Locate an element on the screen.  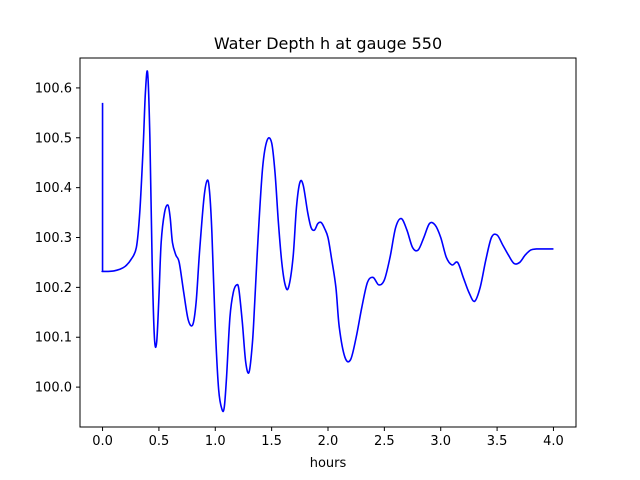
x-tick-label: 1.5 is located at coordinates (271, 441).